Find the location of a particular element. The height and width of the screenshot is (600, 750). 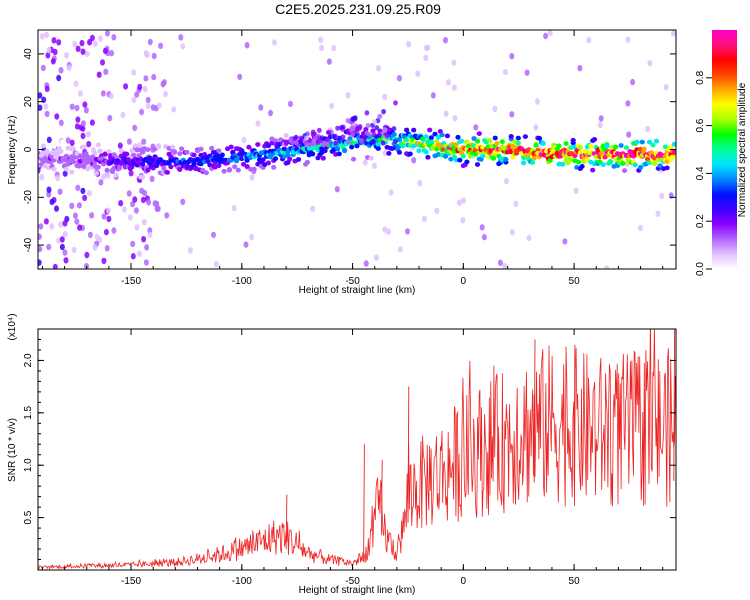

snr-y-tick-label: 1.5 is located at coordinates (28, 412).